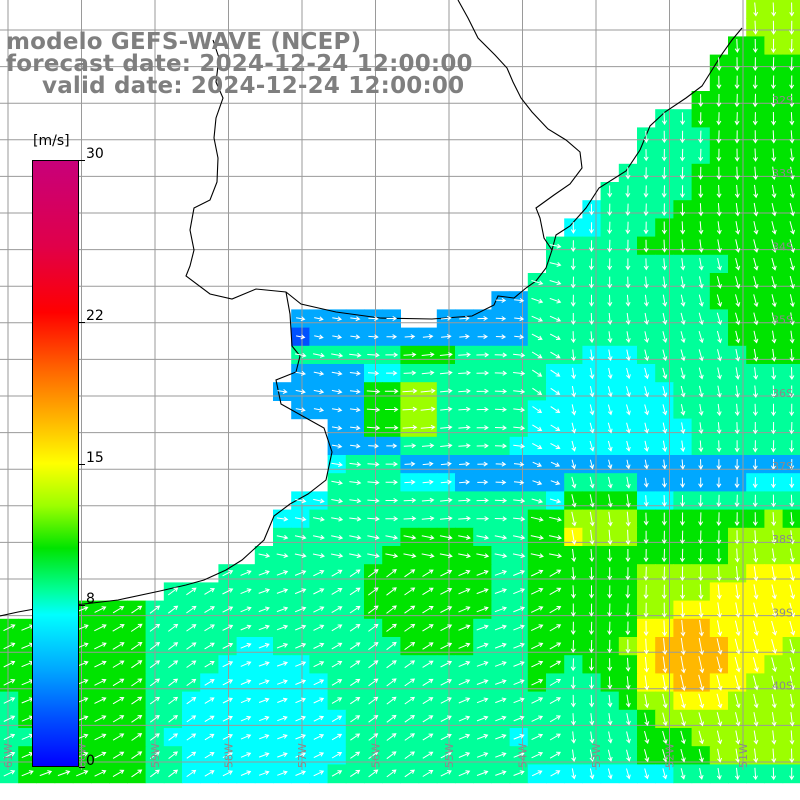 The height and width of the screenshot is (800, 800). What do you see at coordinates (82, 767) in the screenshot?
I see `colorbar-tick` at bounding box center [82, 767].